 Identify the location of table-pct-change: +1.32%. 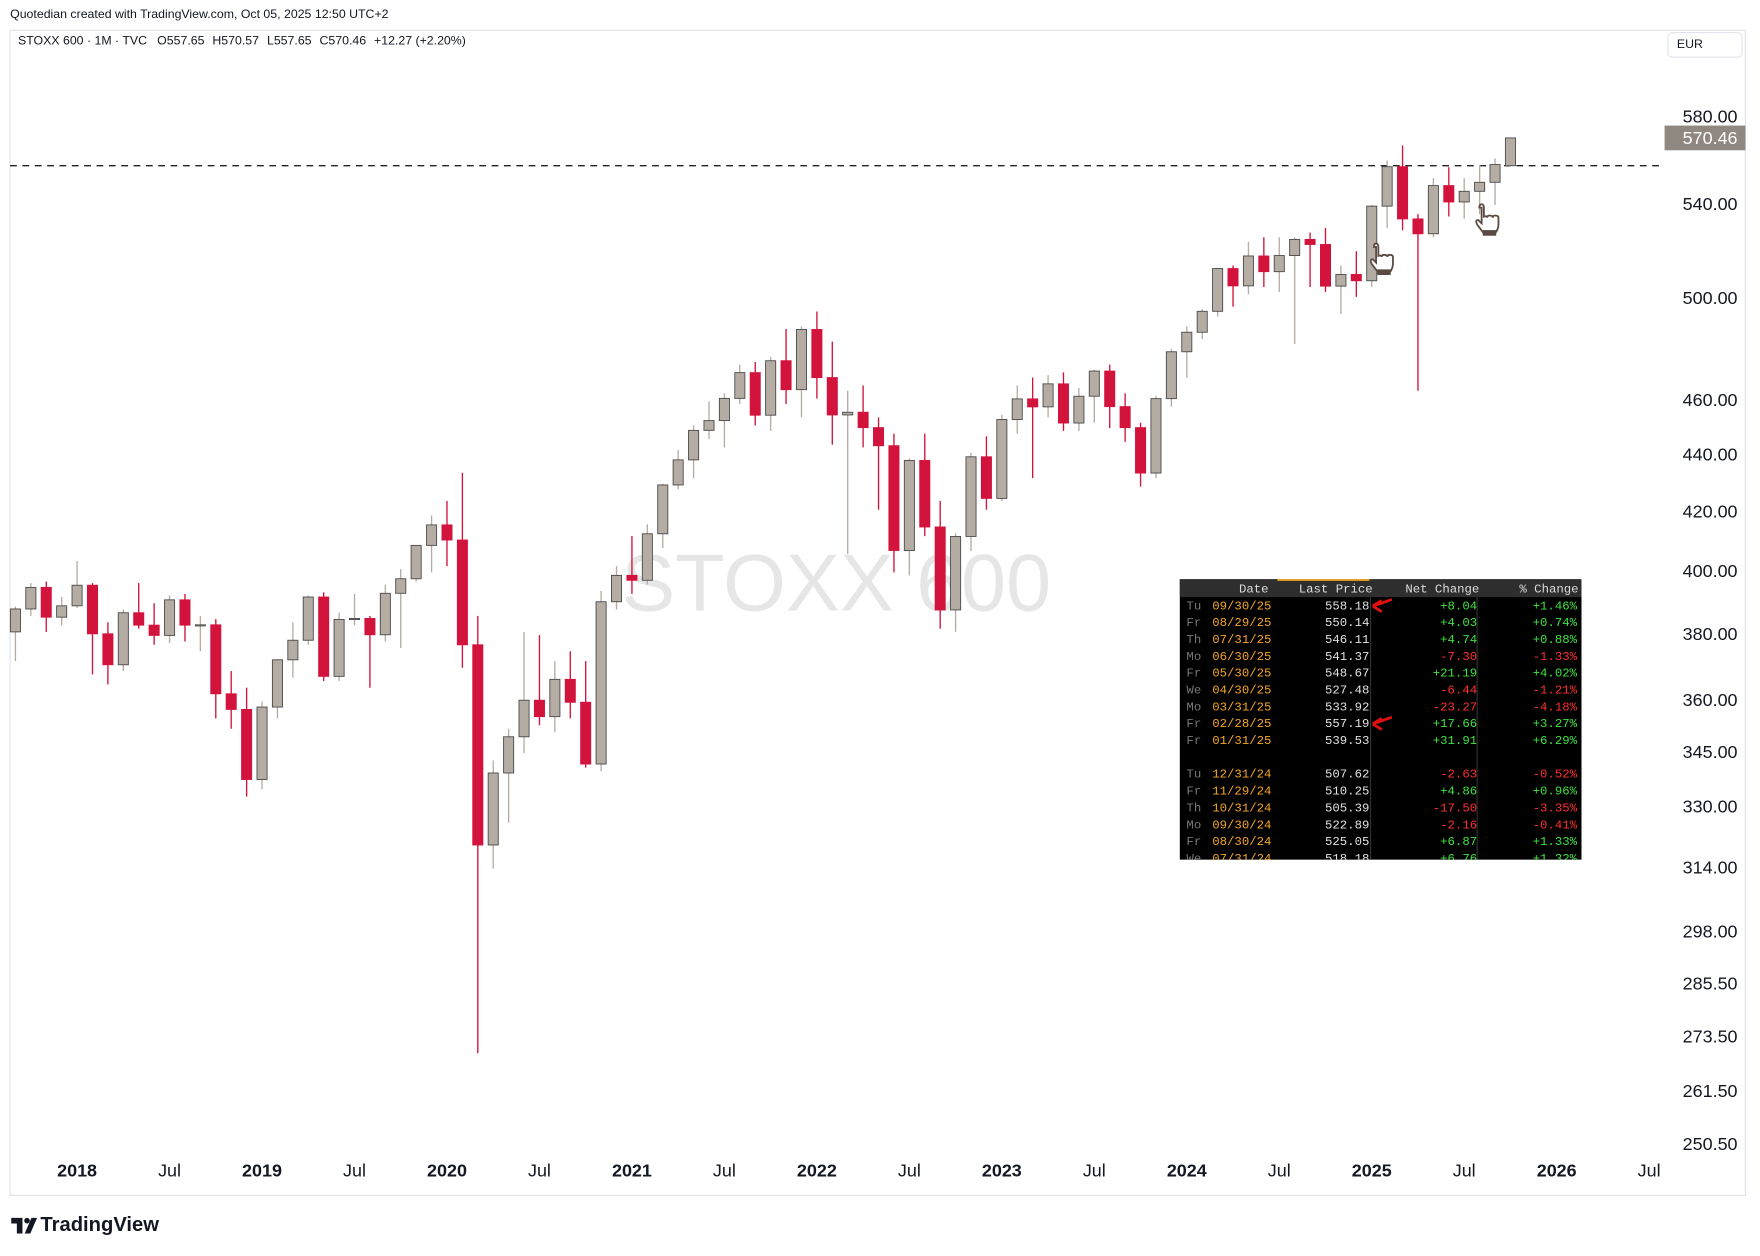
(1555, 859).